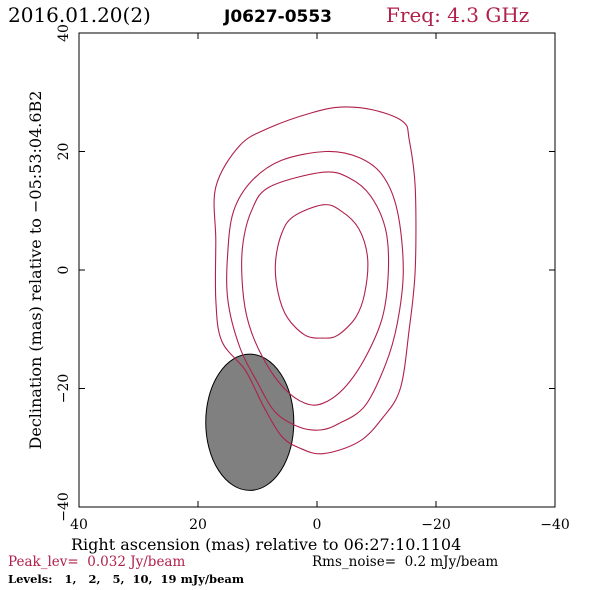 The width and height of the screenshot is (590, 590). I want to click on beam-ellipse, so click(250, 422).